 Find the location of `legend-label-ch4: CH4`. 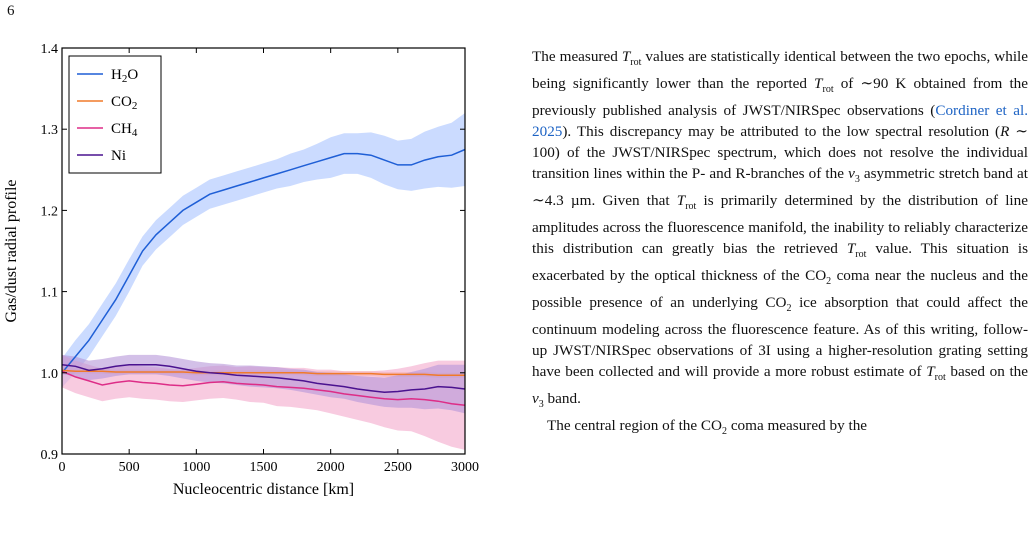

legend-label-ch4: CH4 is located at coordinates (124, 130).